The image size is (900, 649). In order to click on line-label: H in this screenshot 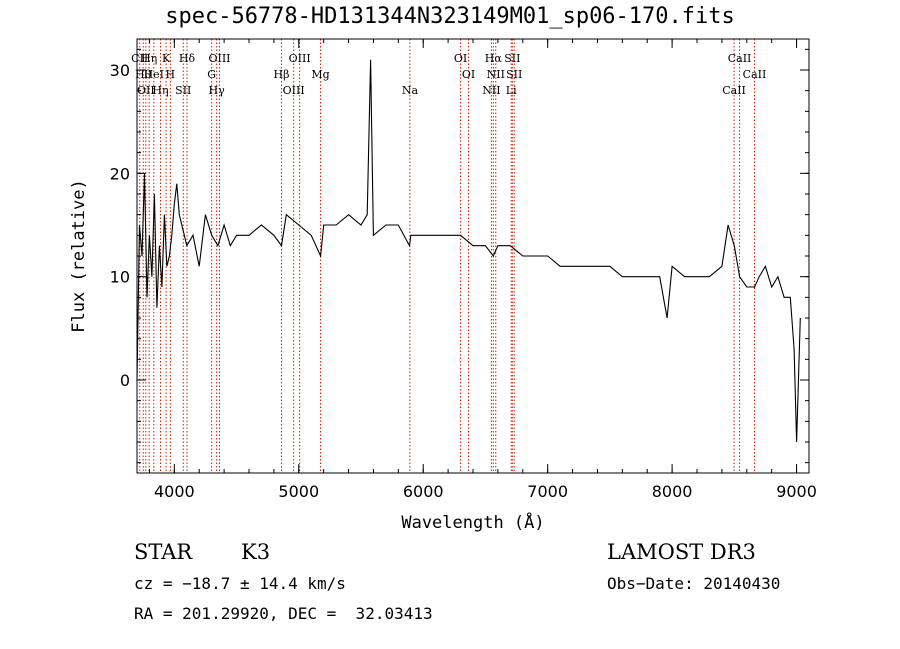, I will do `click(171, 74)`.